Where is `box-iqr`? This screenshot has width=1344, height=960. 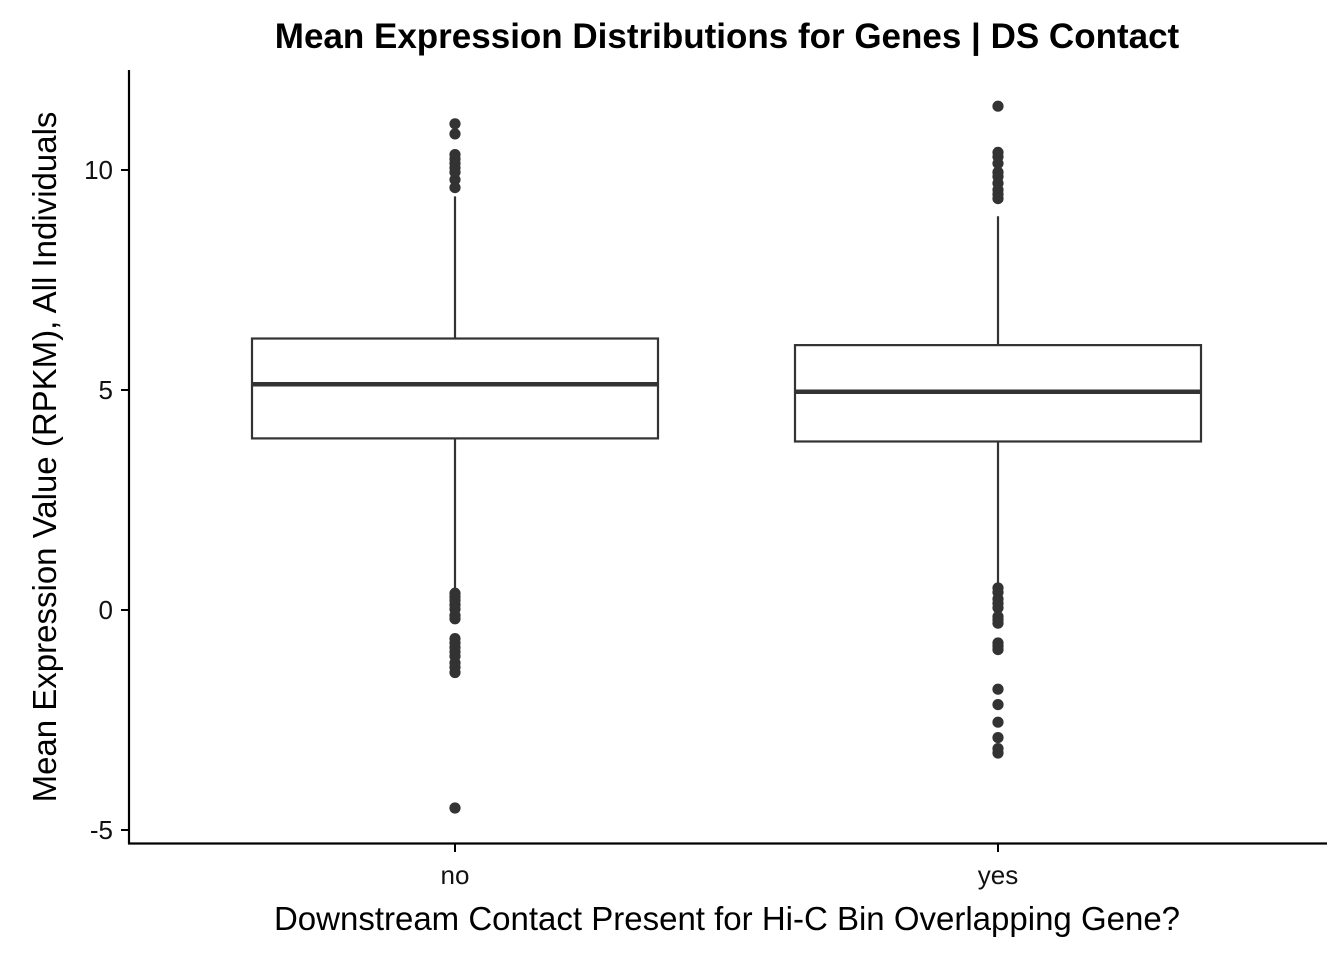 box-iqr is located at coordinates (455, 388).